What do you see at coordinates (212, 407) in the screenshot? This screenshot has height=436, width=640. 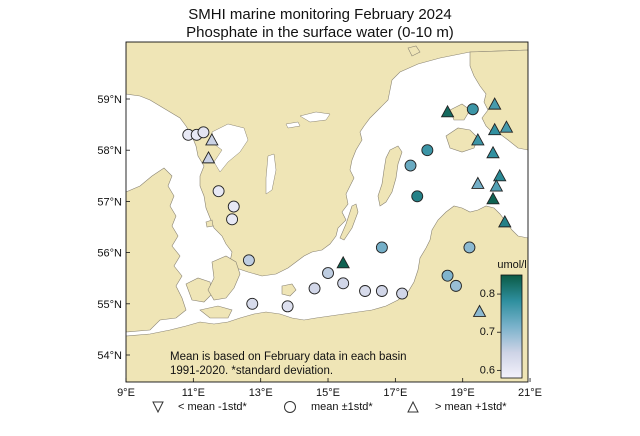 I see `legend-below-label: < mean -1std*` at bounding box center [212, 407].